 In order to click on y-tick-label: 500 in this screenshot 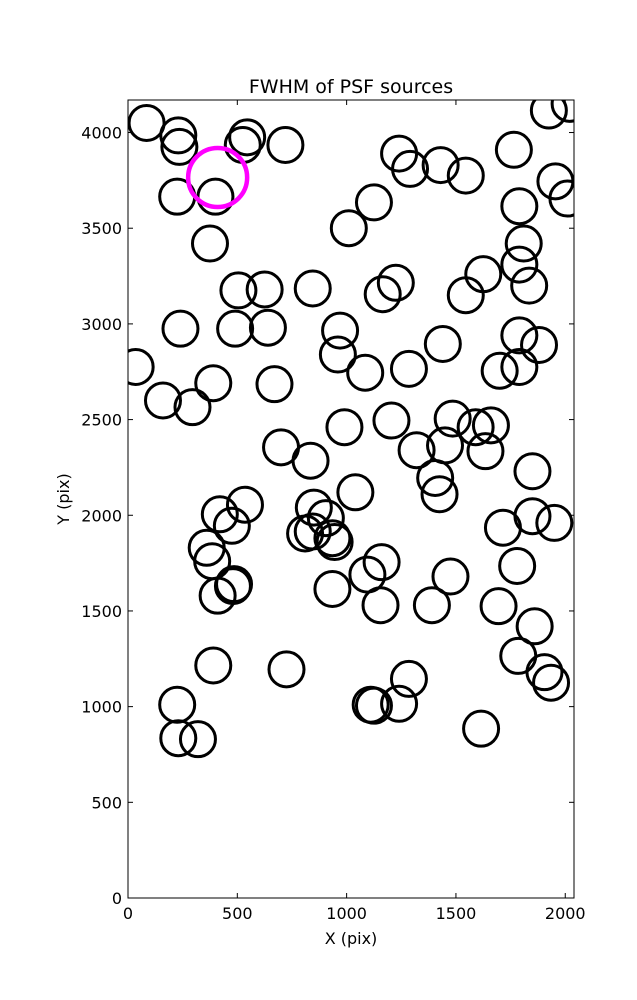, I will do `click(106, 802)`.